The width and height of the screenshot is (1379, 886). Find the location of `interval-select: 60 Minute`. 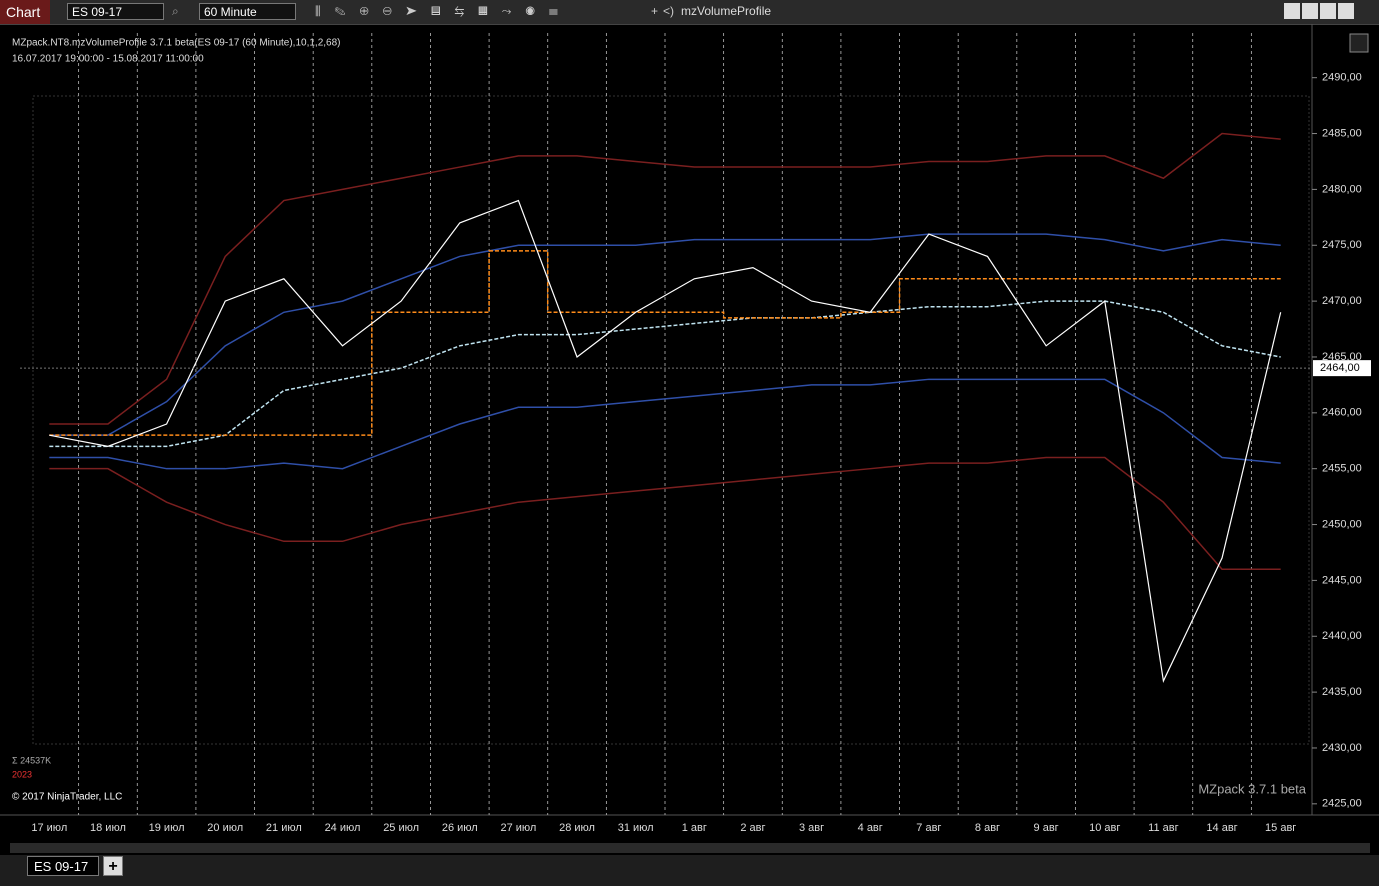

interval-select: 60 Minute is located at coordinates (247, 11).